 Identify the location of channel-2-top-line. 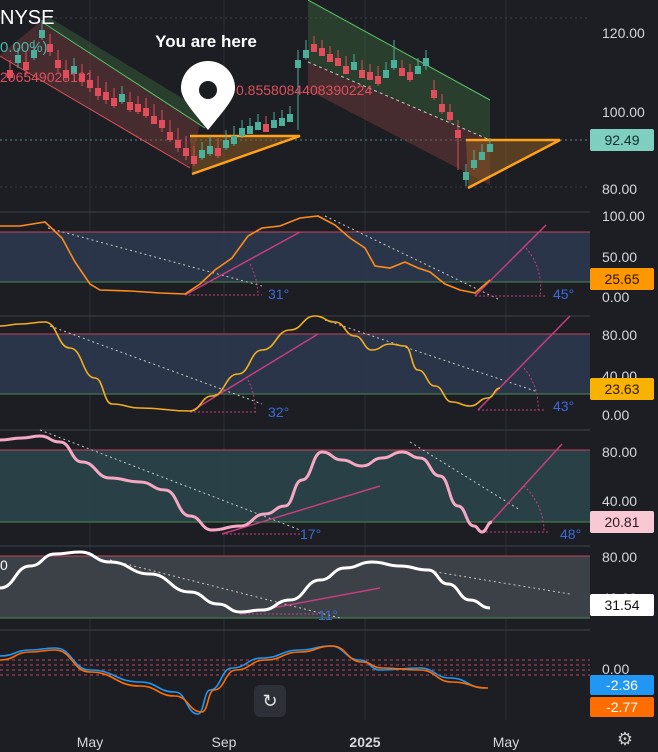
(399, 50).